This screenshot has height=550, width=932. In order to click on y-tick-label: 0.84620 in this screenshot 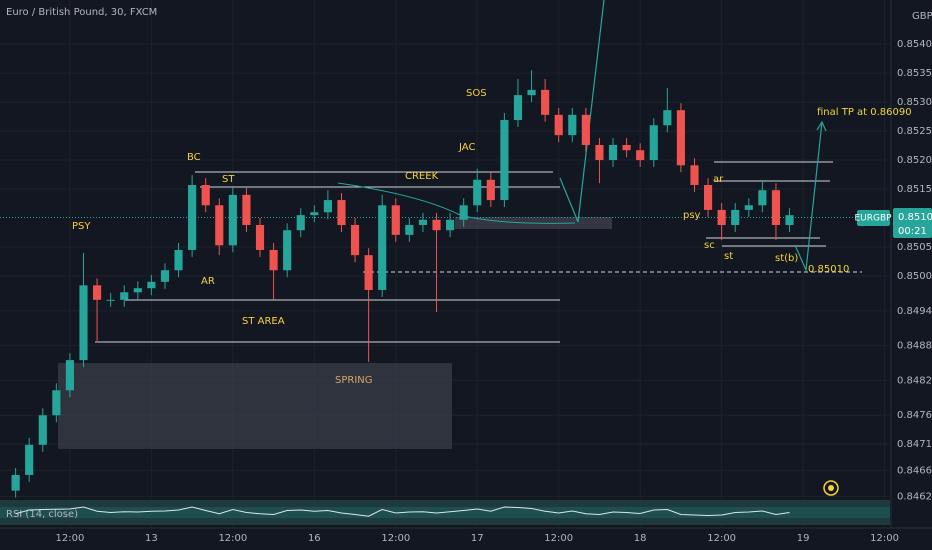, I will do `click(914, 496)`.